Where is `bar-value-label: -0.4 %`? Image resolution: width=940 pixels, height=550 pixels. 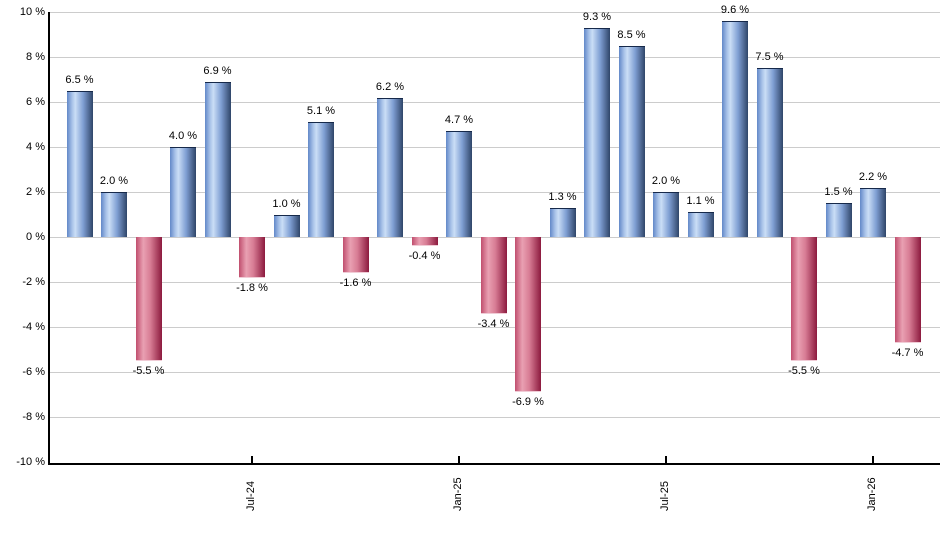 bar-value-label: -0.4 % is located at coordinates (424, 256).